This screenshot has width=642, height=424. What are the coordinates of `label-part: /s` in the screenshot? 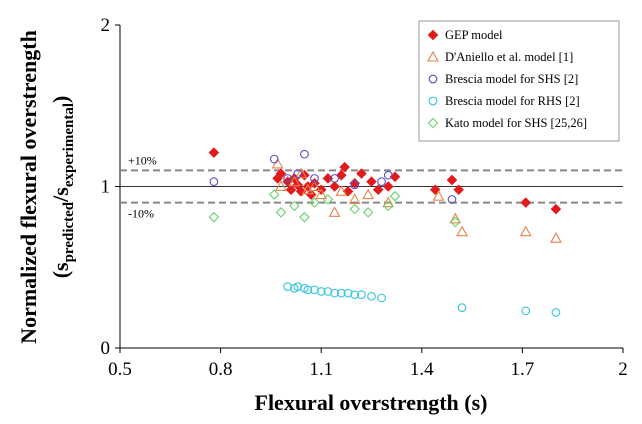 It's located at (60, 195).